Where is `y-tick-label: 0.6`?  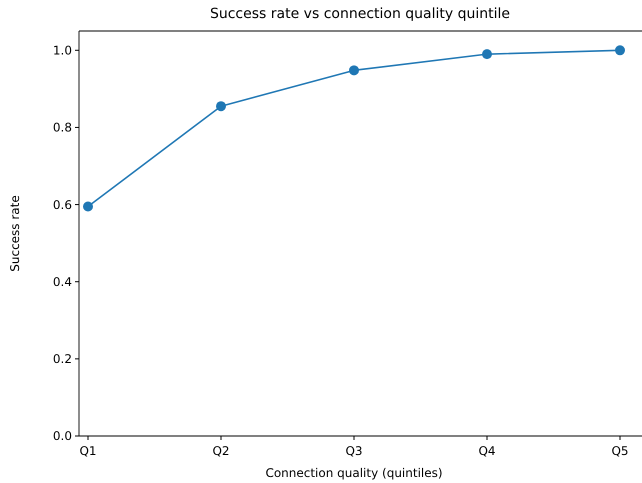 y-tick-label: 0.6 is located at coordinates (62, 205).